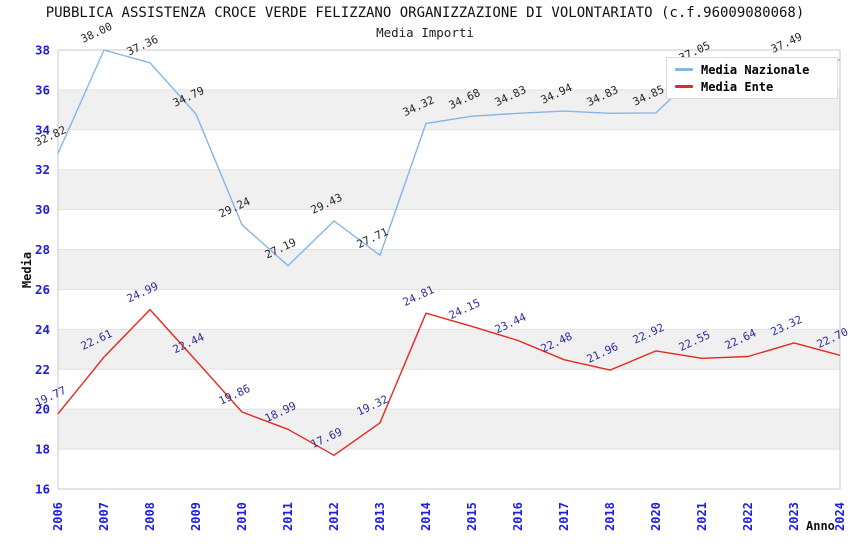  I want to click on y-tick-label: 22, so click(42, 369).